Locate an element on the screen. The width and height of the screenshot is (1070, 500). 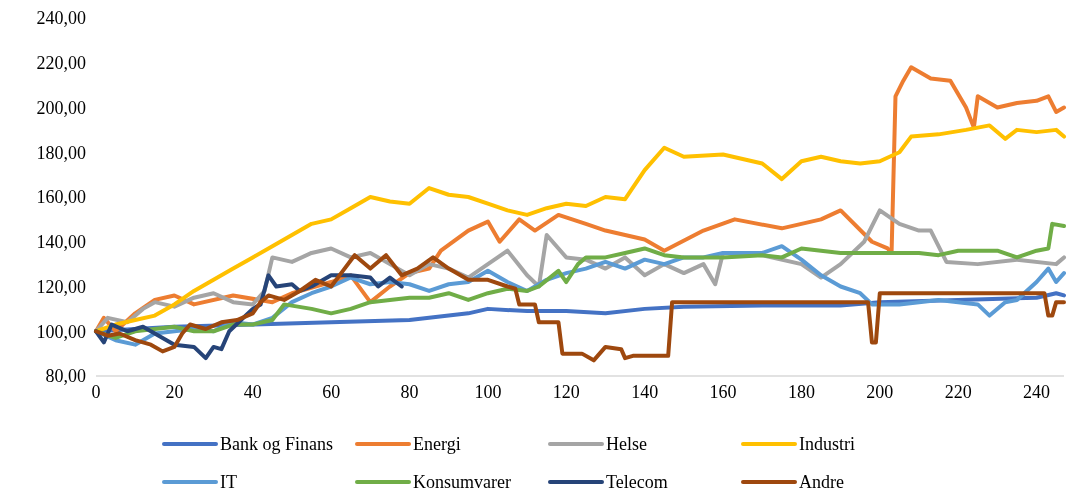
legend-label: Konsumvarer is located at coordinates (462, 482).